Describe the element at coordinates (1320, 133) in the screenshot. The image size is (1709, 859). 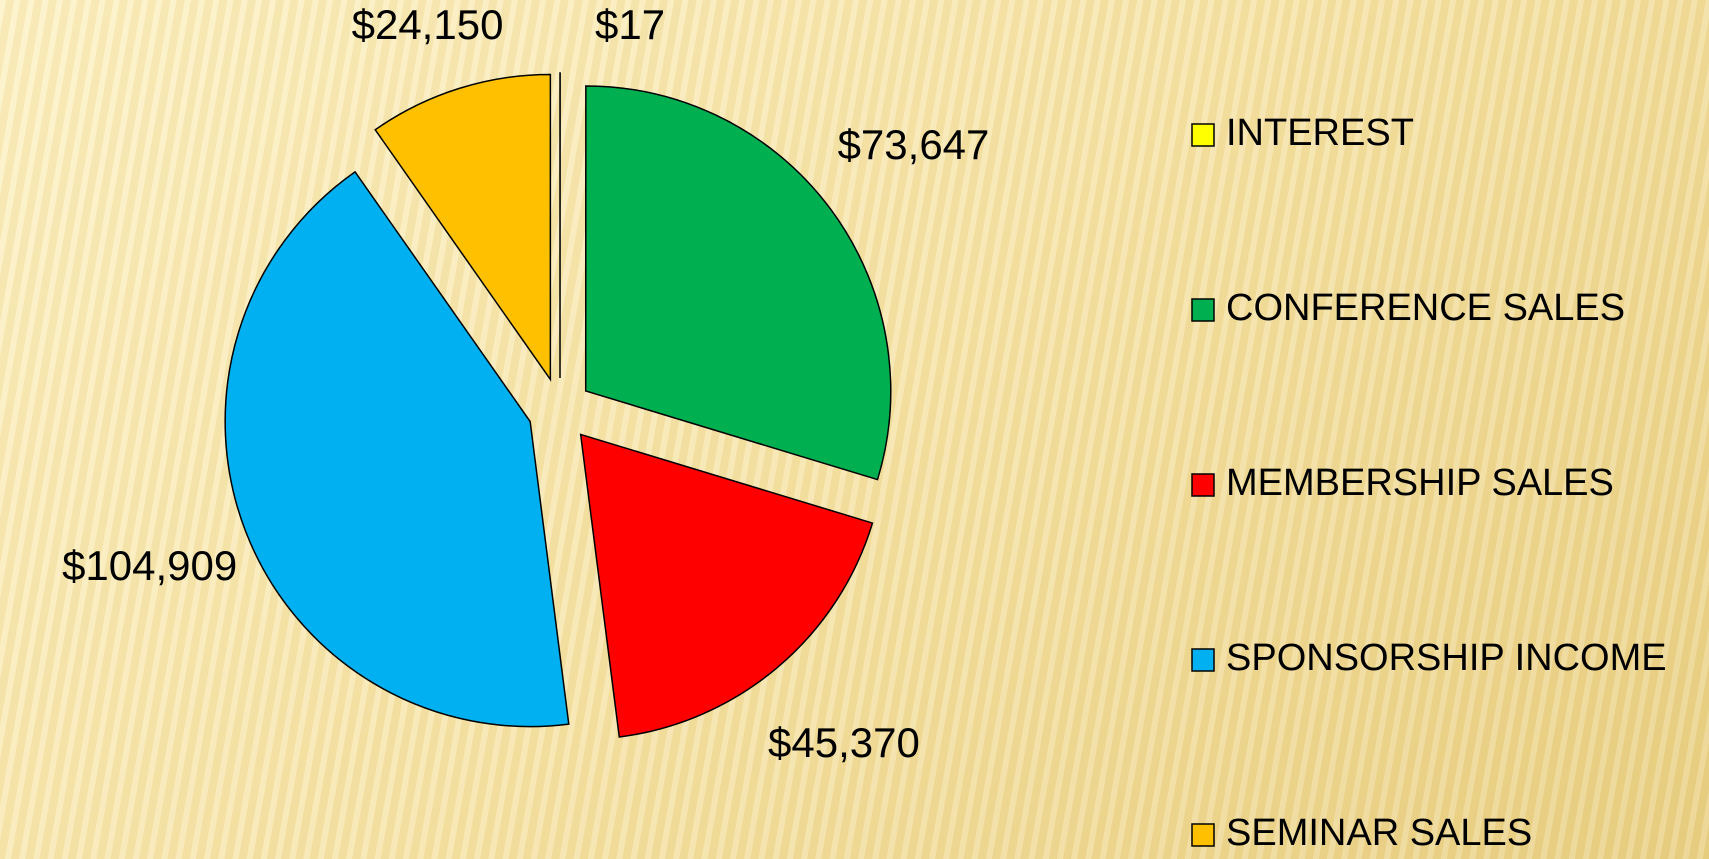
I see `legend-label: INTEREST` at that location.